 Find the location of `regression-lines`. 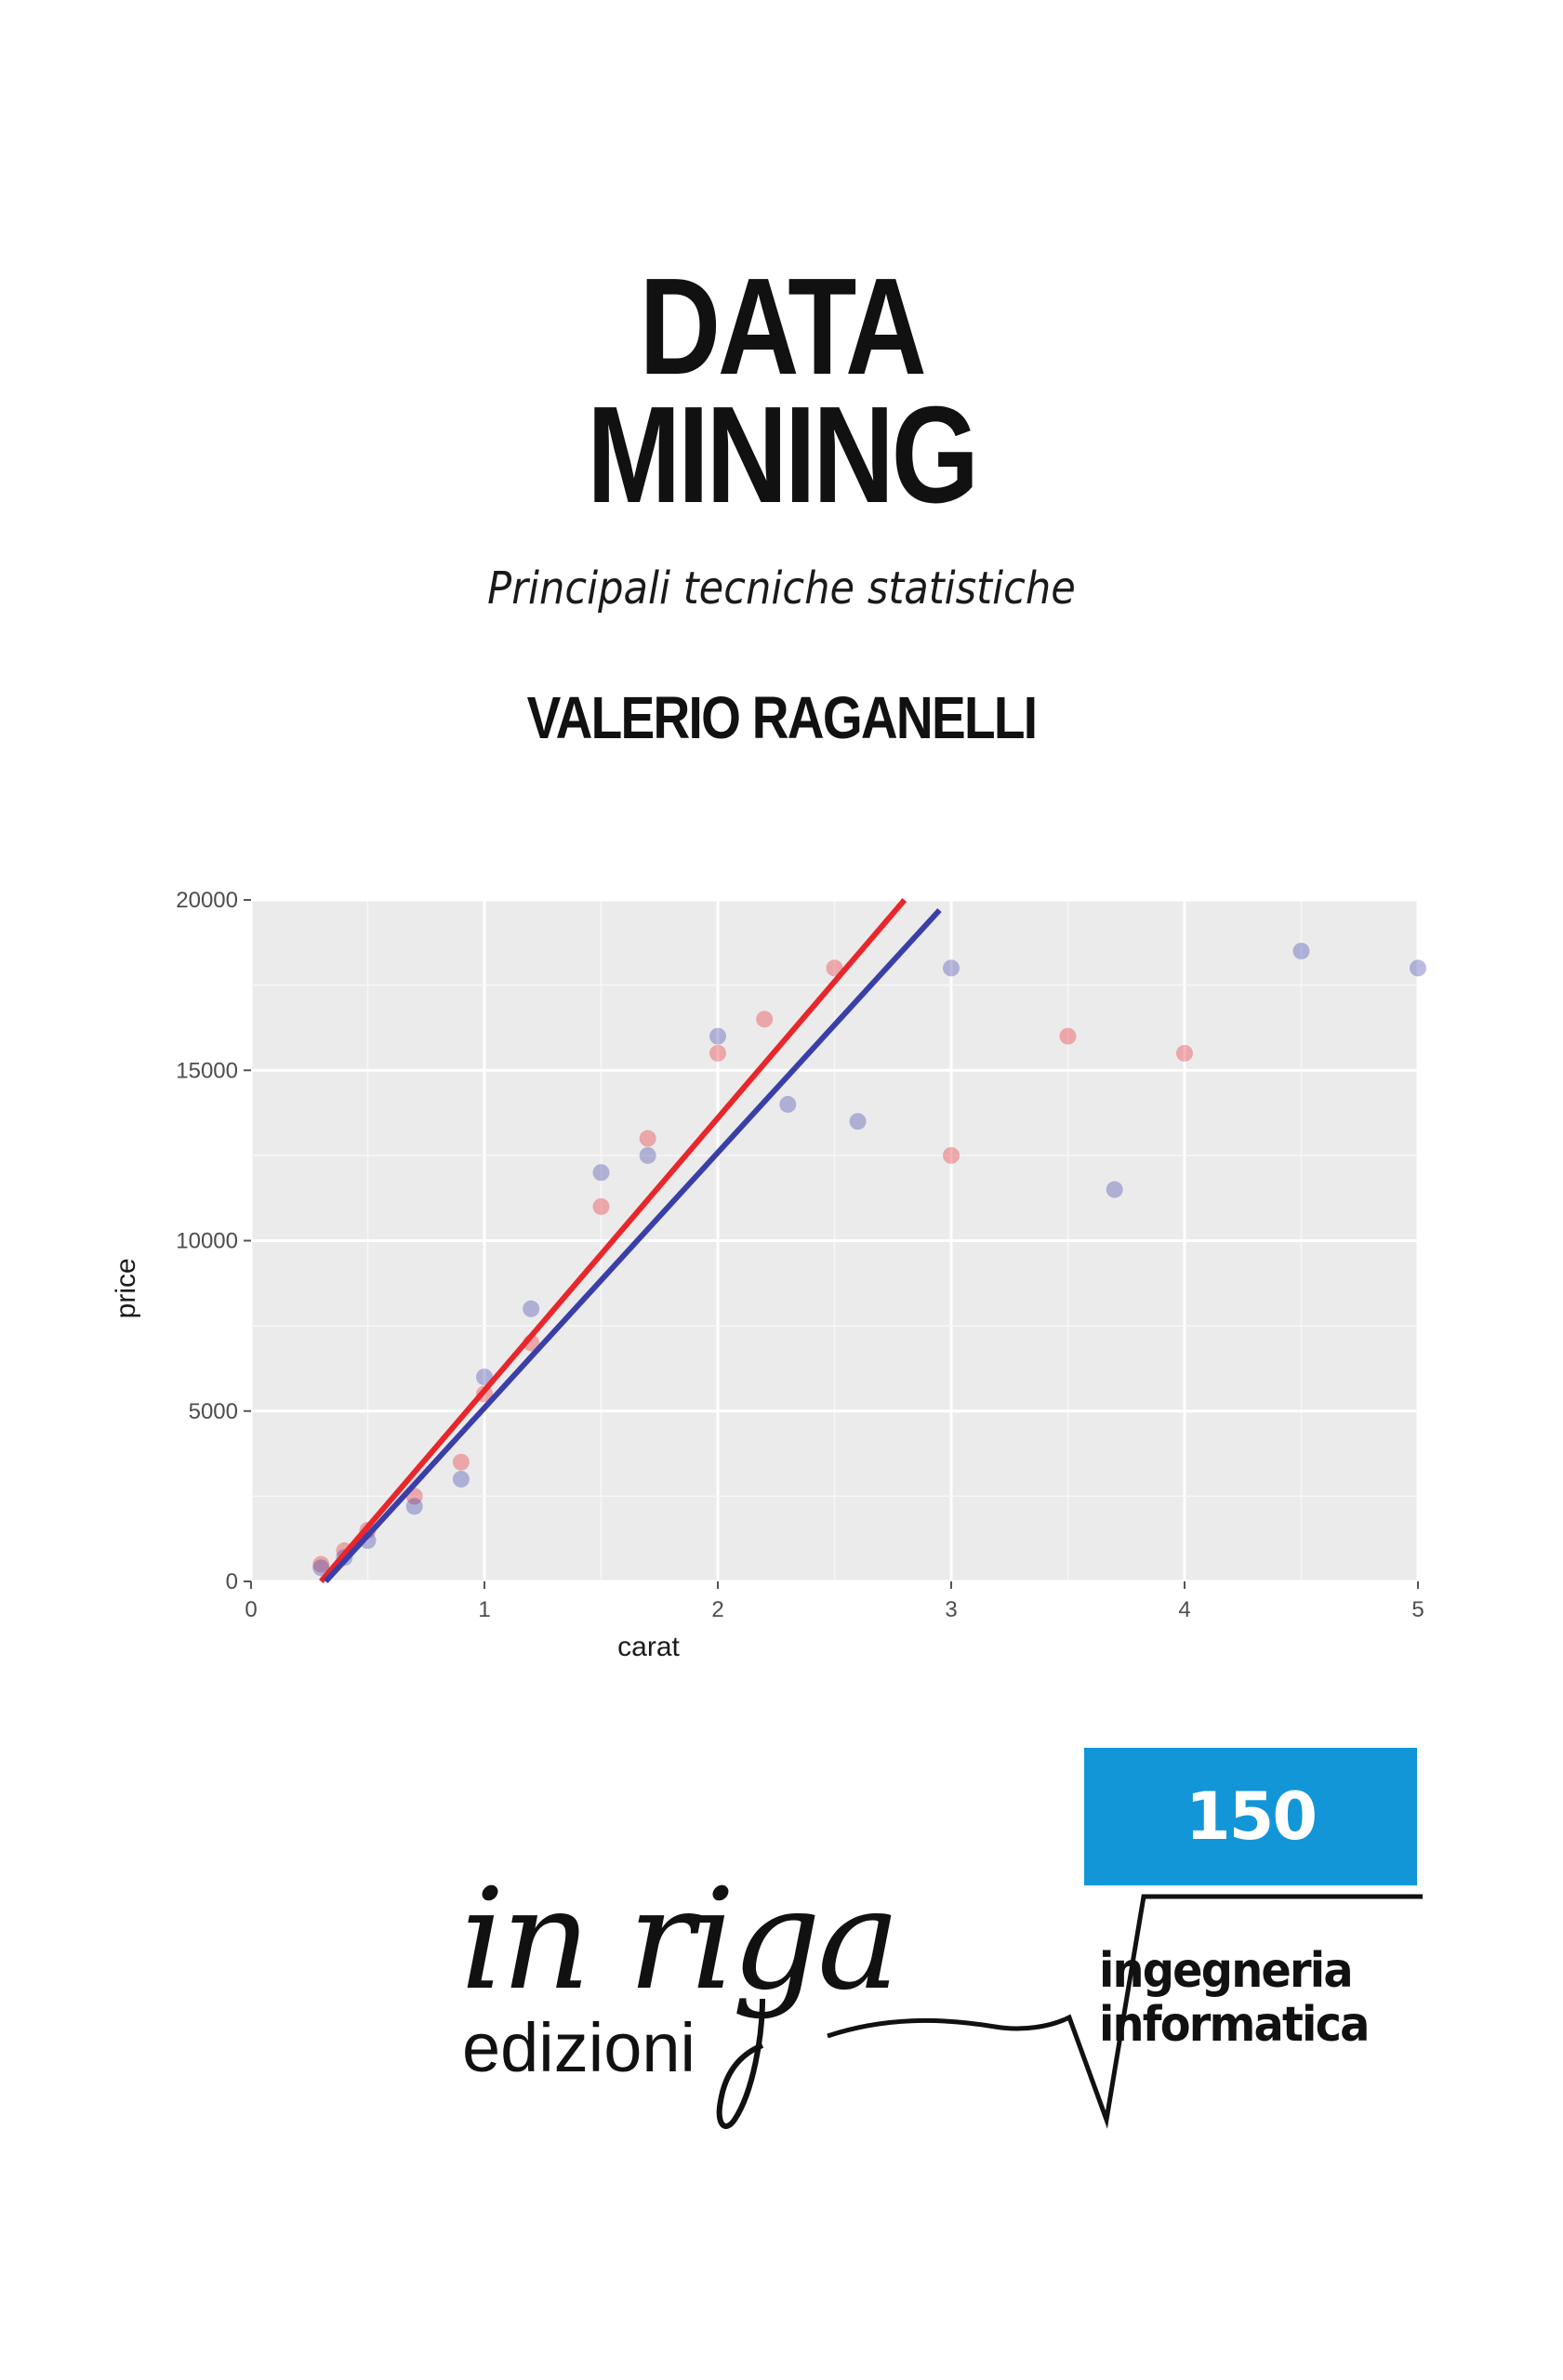

regression-lines is located at coordinates (630, 1241).